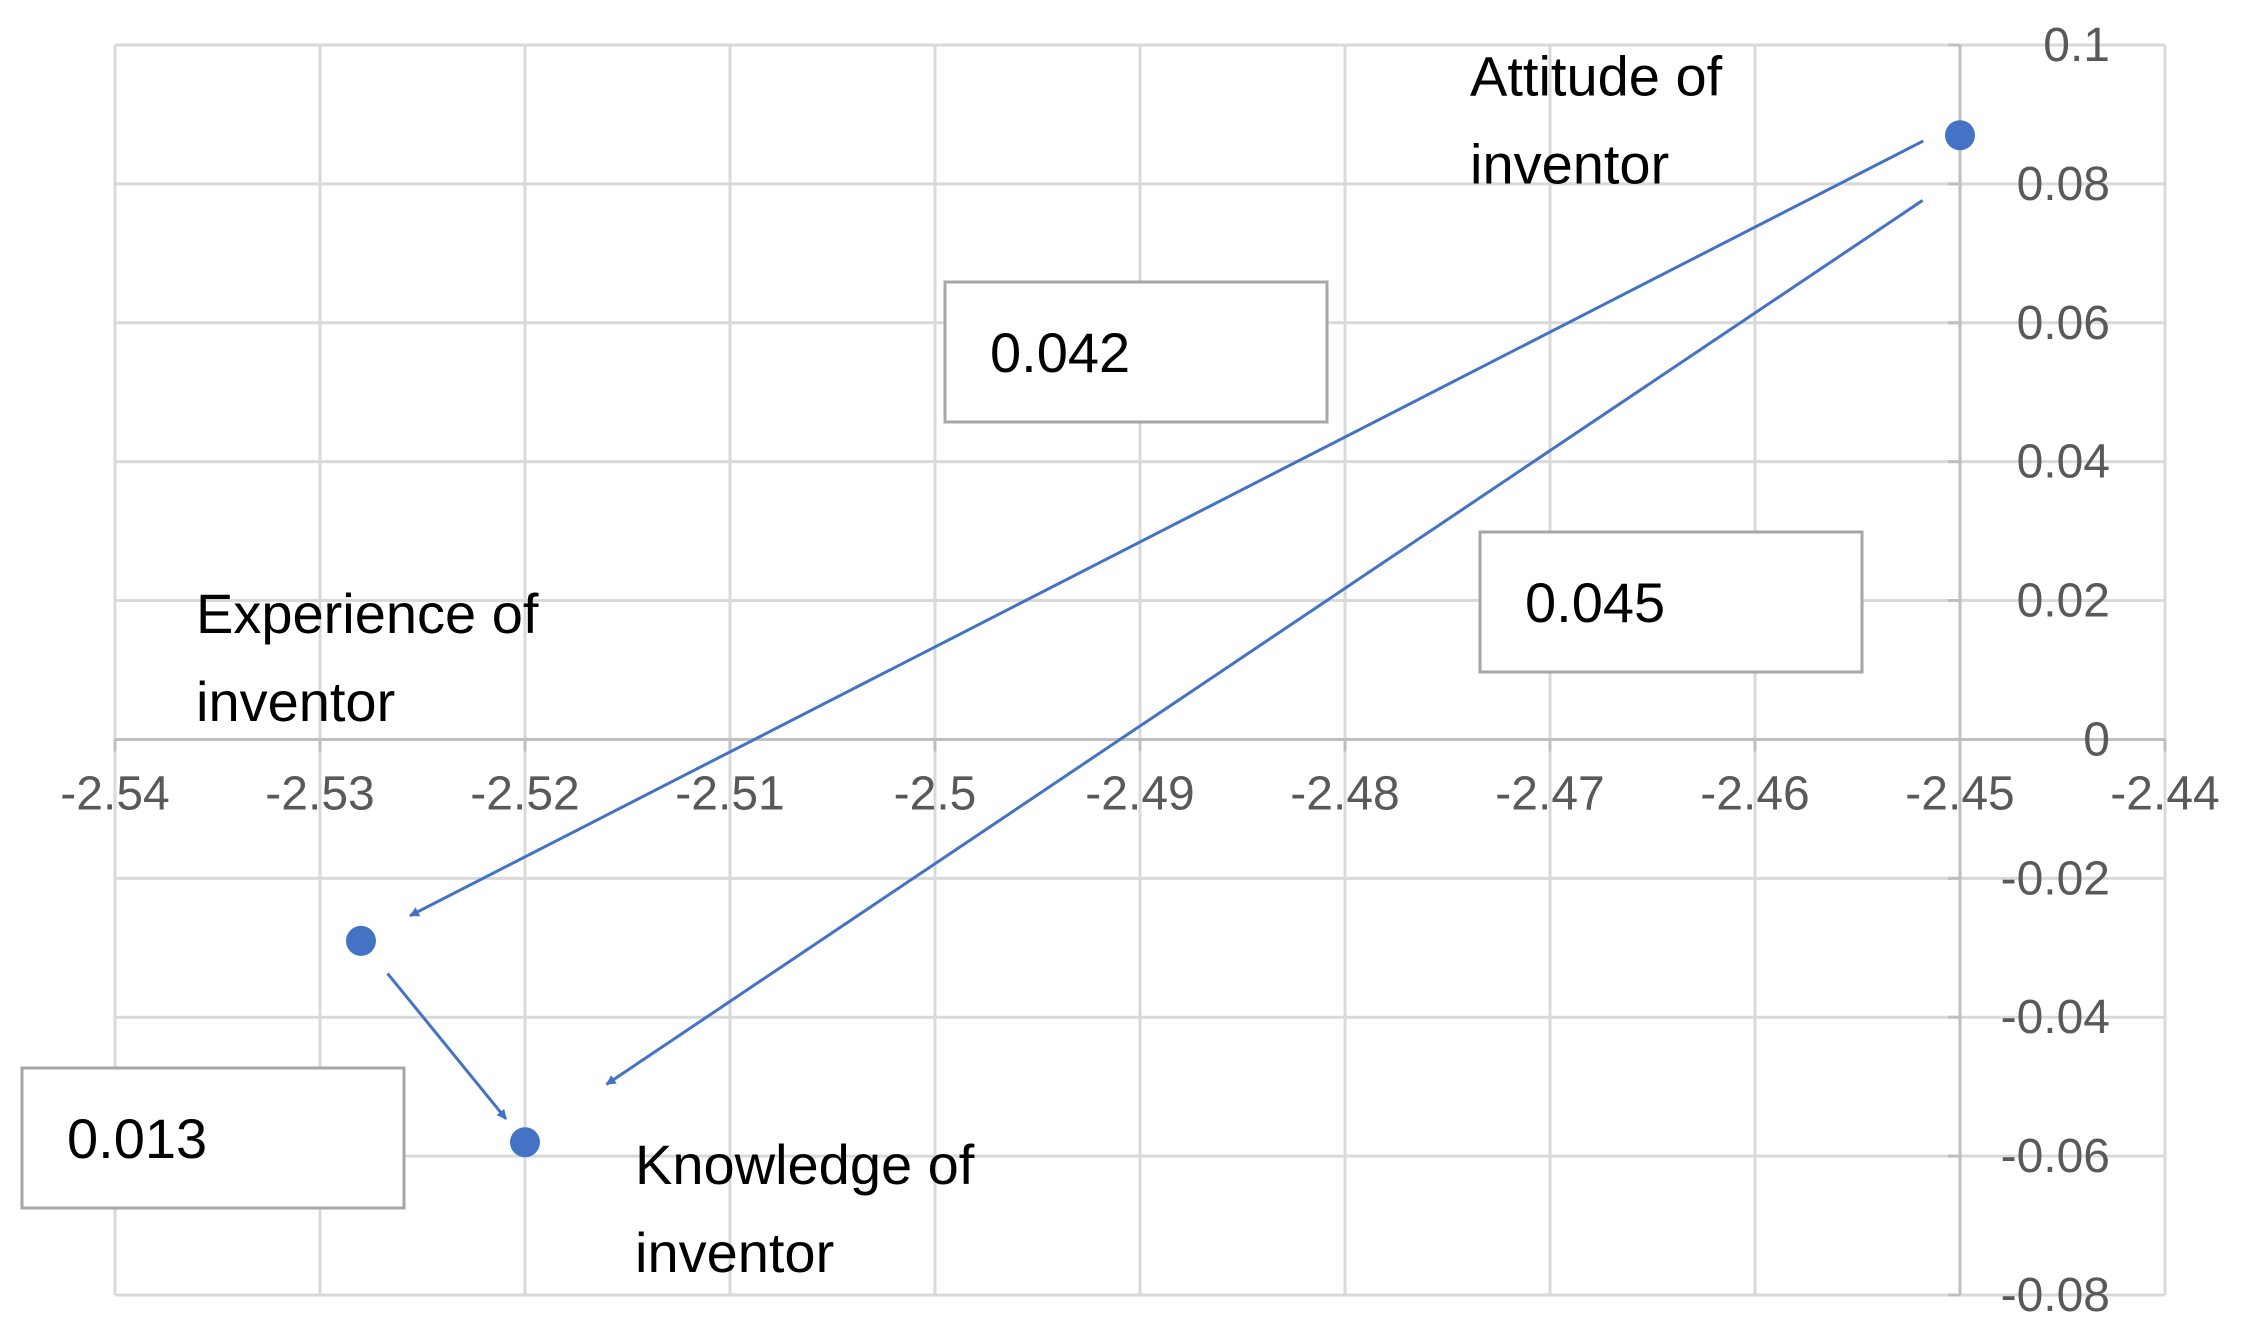  I want to click on experience-label: Experience of inventor, so click(367, 657).